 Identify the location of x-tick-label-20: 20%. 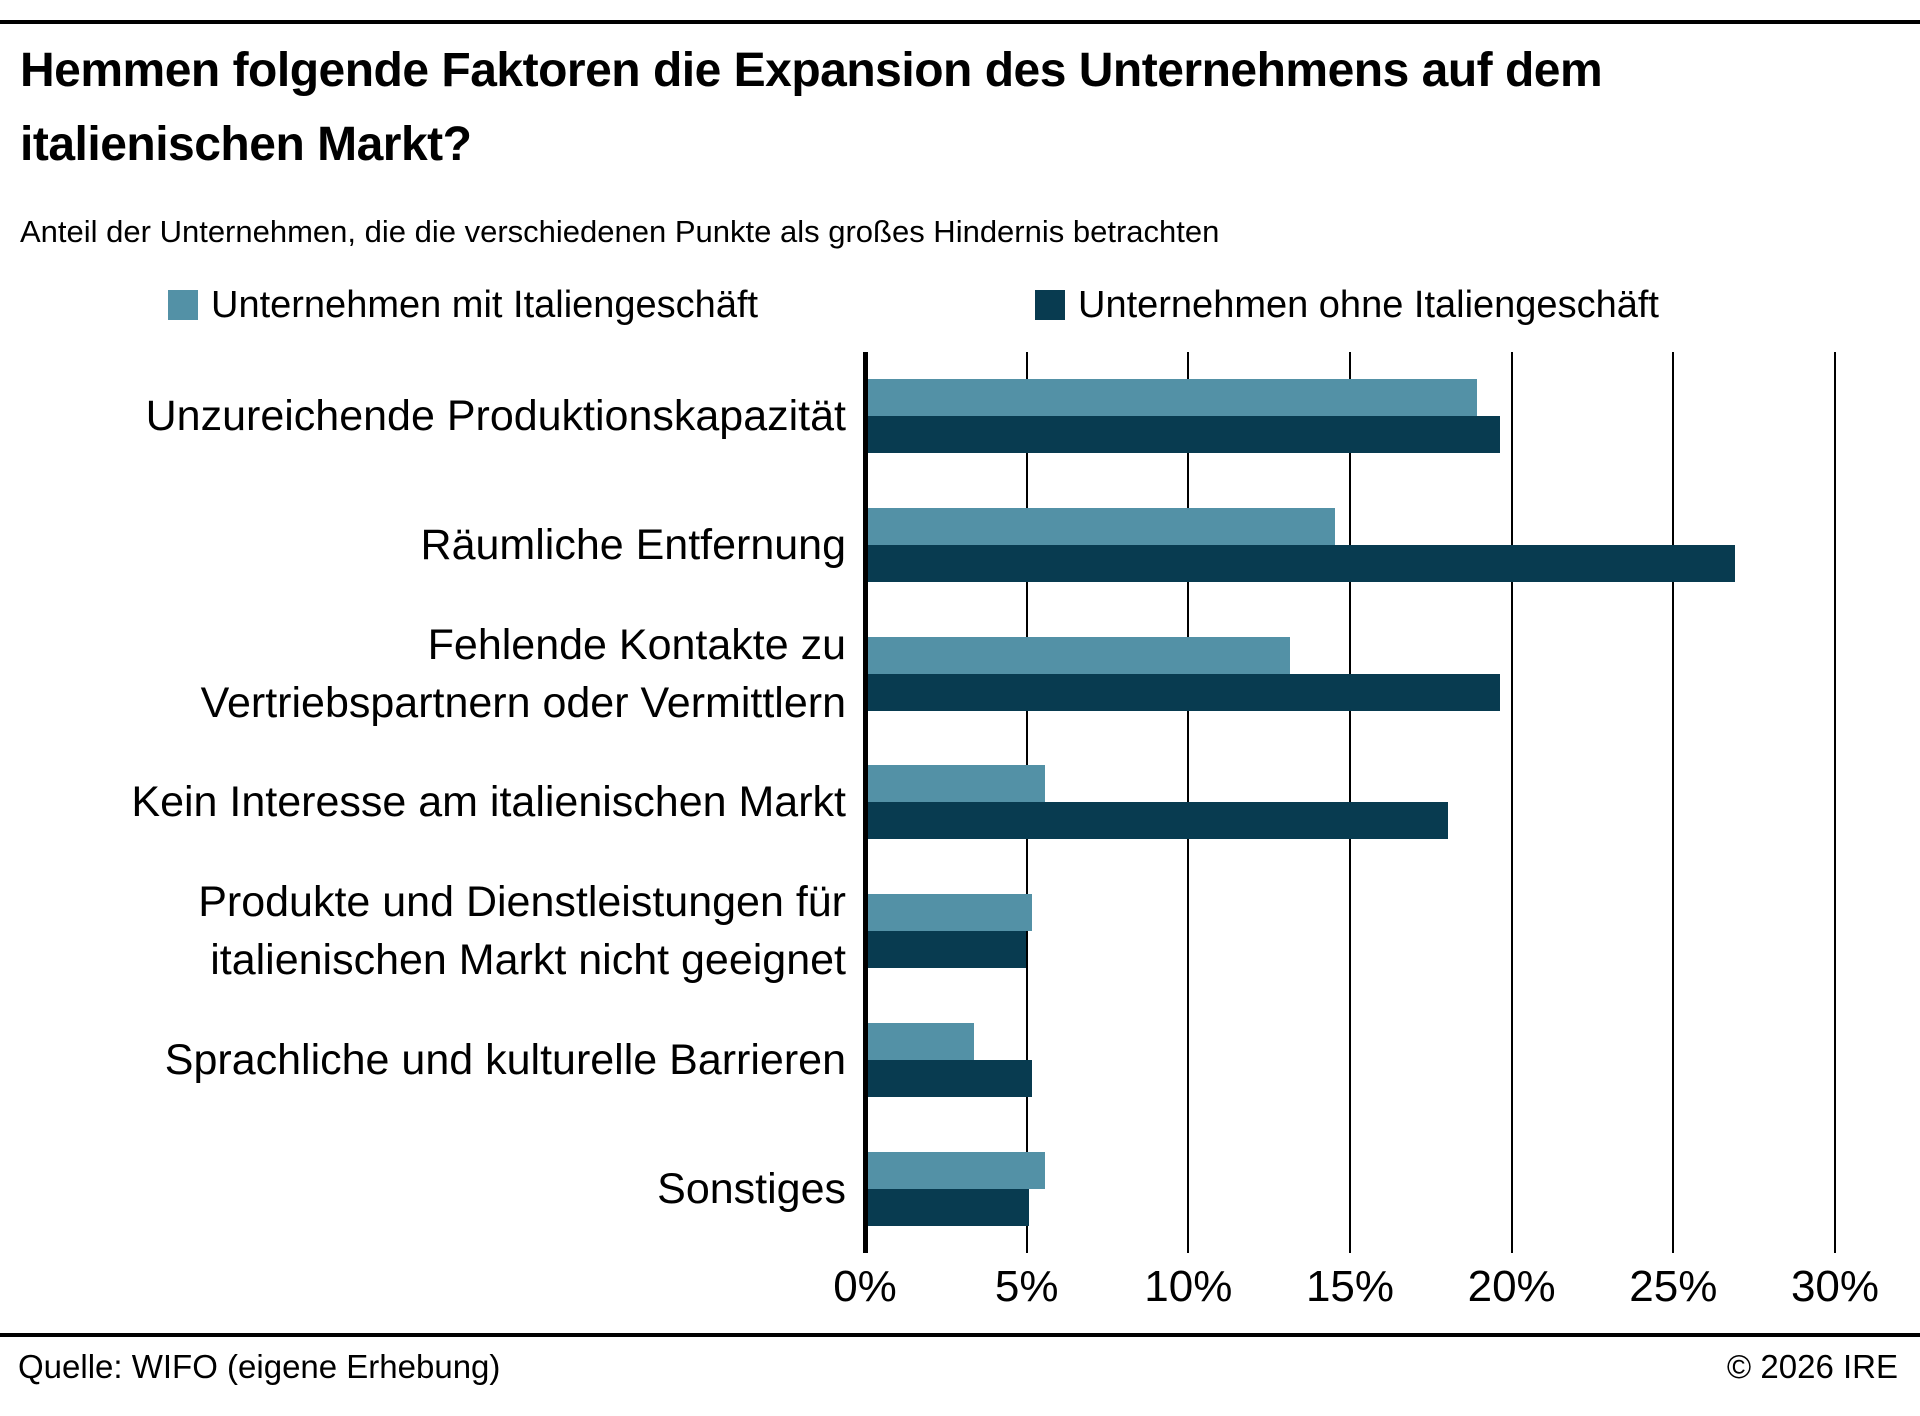
(1511, 1286).